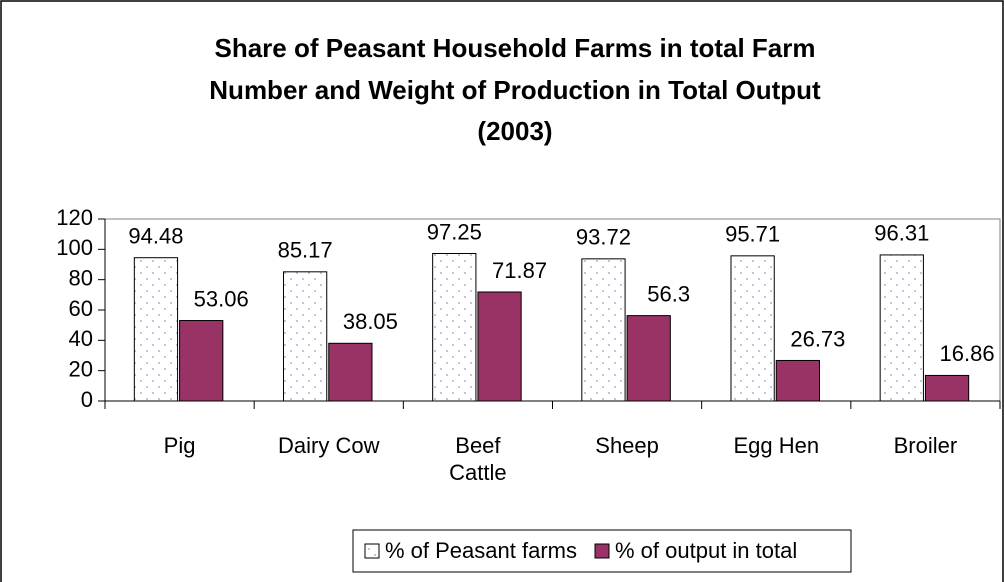 The height and width of the screenshot is (582, 1004). What do you see at coordinates (81, 277) in the screenshot?
I see `y-tick-label: 80` at bounding box center [81, 277].